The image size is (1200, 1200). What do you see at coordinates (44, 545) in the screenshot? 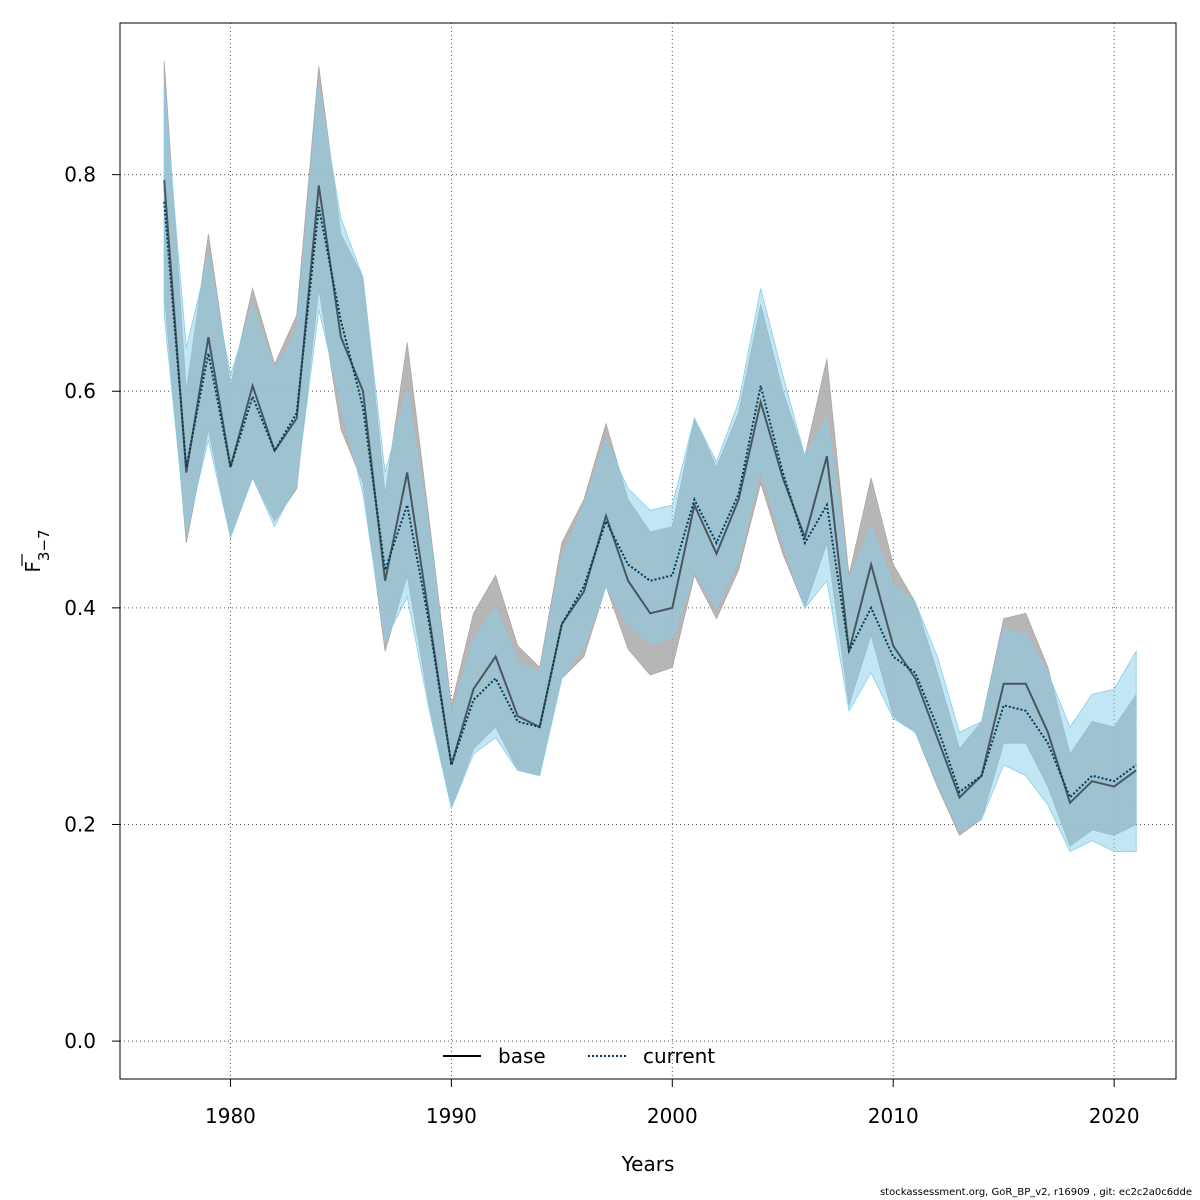
I see `y-axis-title-subscript: 3−7` at bounding box center [44, 545].